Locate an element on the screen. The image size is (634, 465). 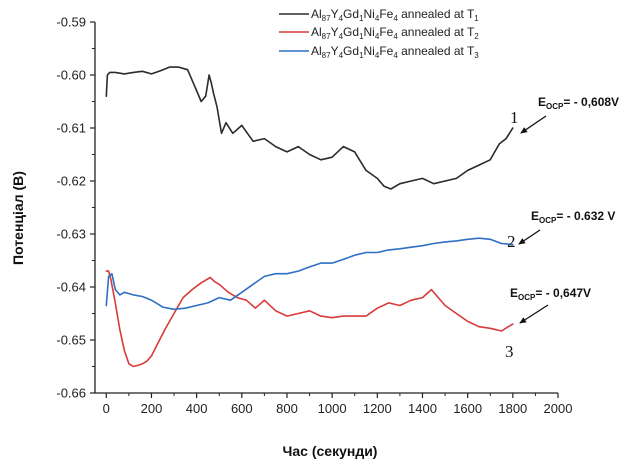
x-tick-label: 1200 is located at coordinates (377, 408).